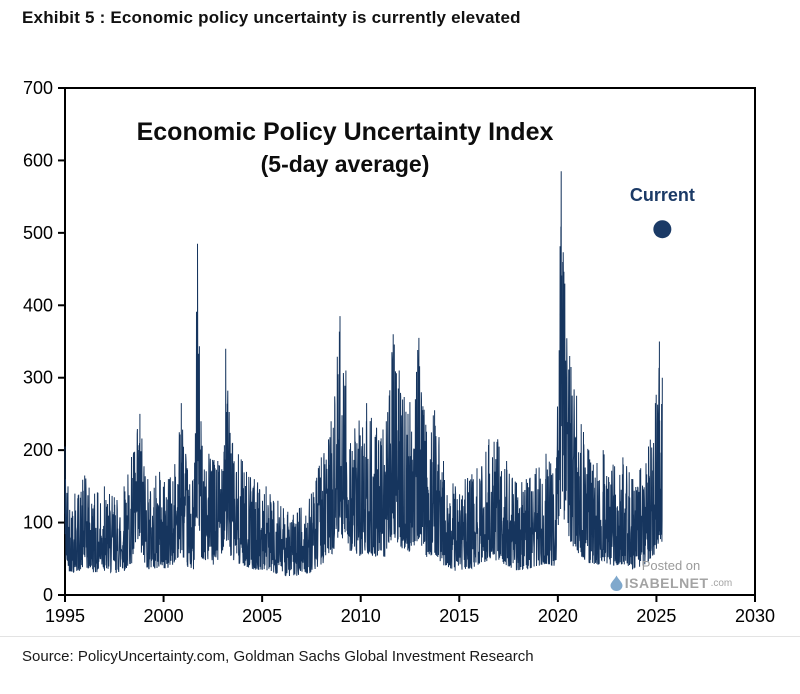 The image size is (800, 694). Describe the element at coordinates (262, 616) in the screenshot. I see `x-tick-label: 2005` at that location.